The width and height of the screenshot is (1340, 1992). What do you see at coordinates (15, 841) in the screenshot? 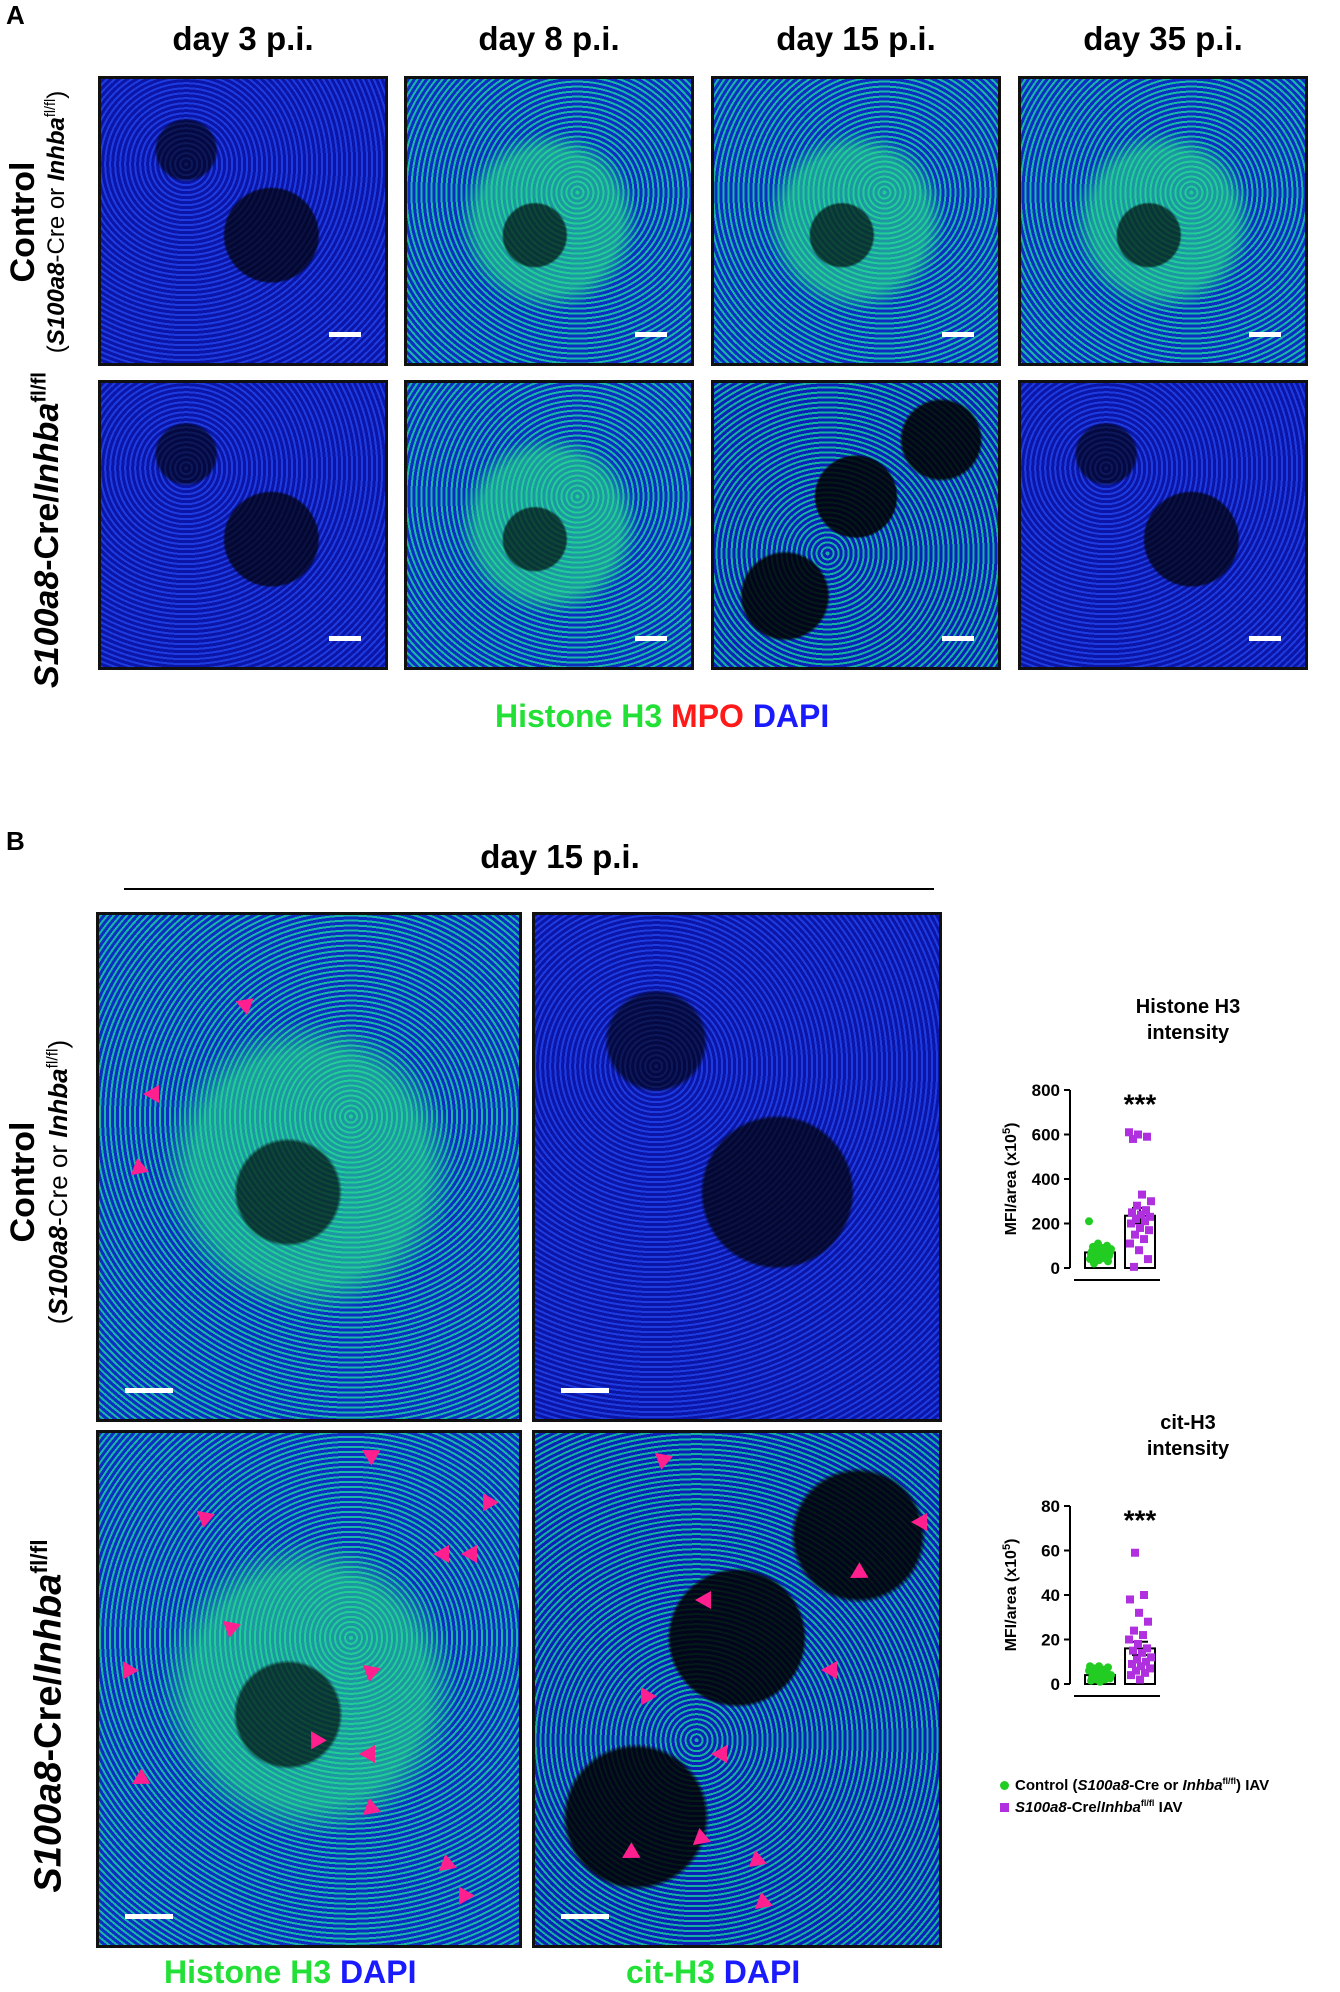
I see `panel-b-letter: B` at bounding box center [15, 841].